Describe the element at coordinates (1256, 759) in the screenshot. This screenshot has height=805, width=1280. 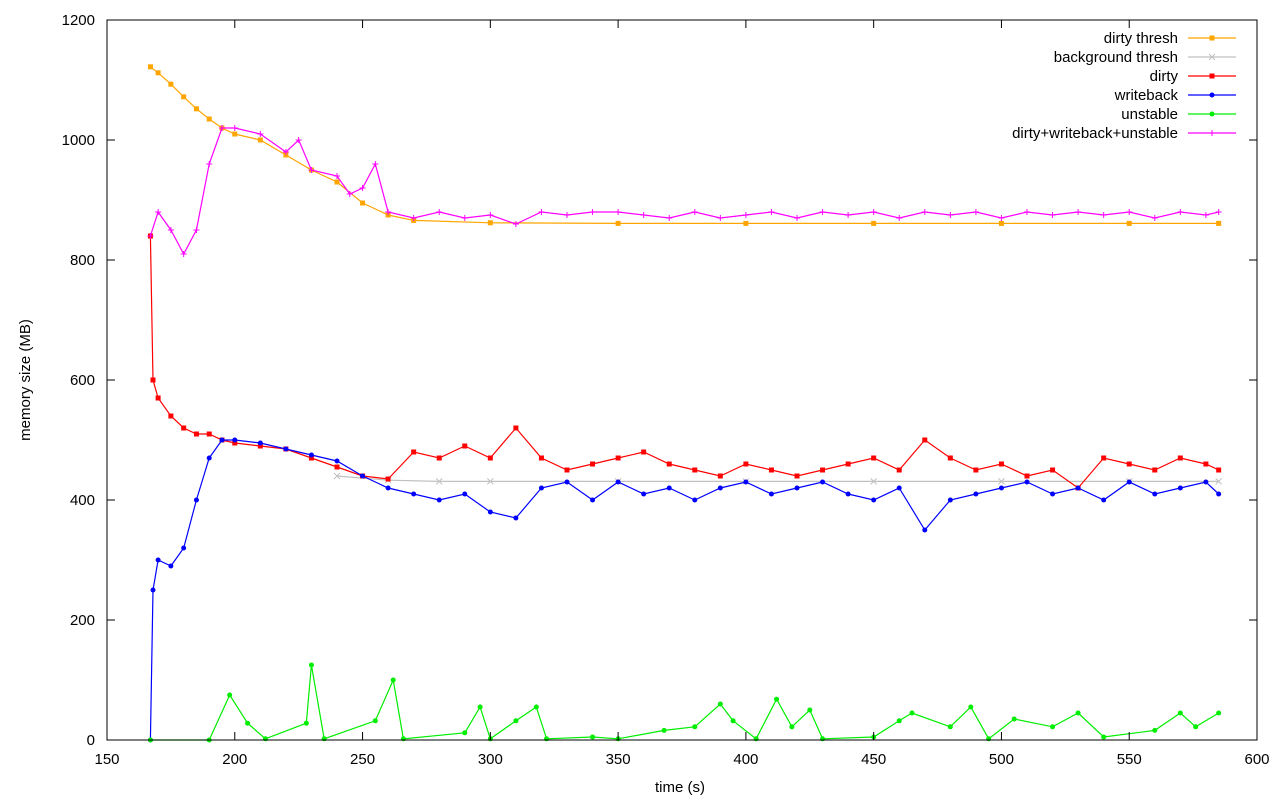
I see `x-tick-label: 600` at that location.